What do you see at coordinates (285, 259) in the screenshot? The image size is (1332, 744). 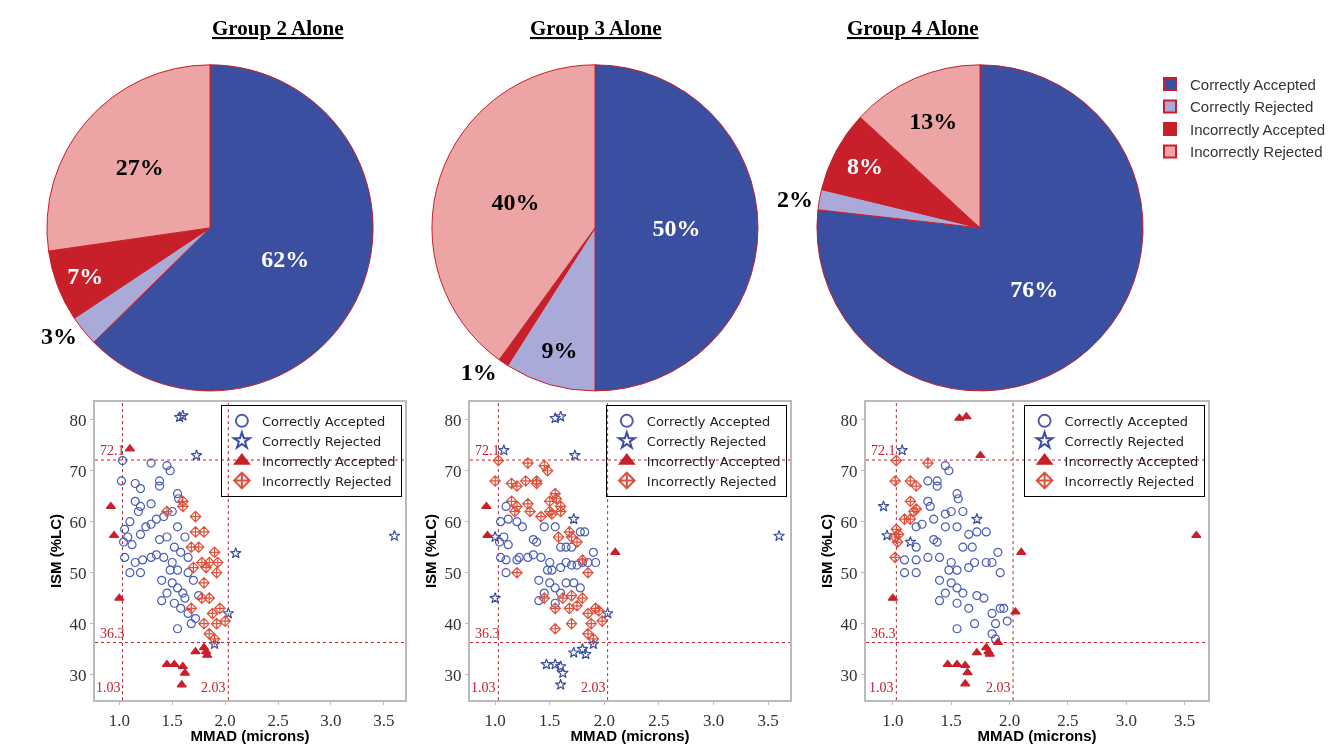 I see `data-label: 62%` at bounding box center [285, 259].